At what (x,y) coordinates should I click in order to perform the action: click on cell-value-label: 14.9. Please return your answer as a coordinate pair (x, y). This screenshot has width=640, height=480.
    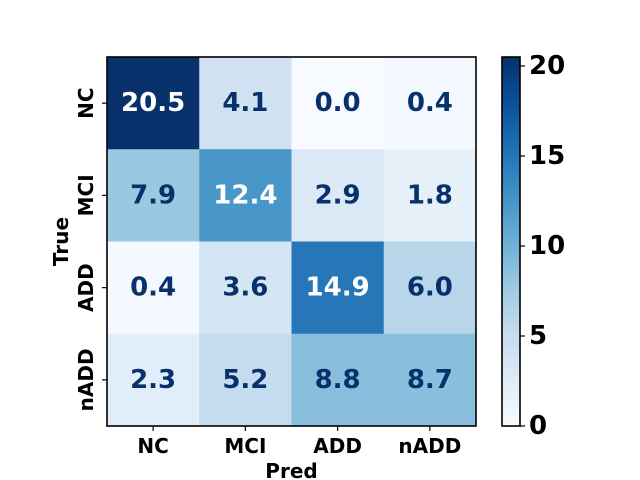
    Looking at the image, I should click on (338, 288).